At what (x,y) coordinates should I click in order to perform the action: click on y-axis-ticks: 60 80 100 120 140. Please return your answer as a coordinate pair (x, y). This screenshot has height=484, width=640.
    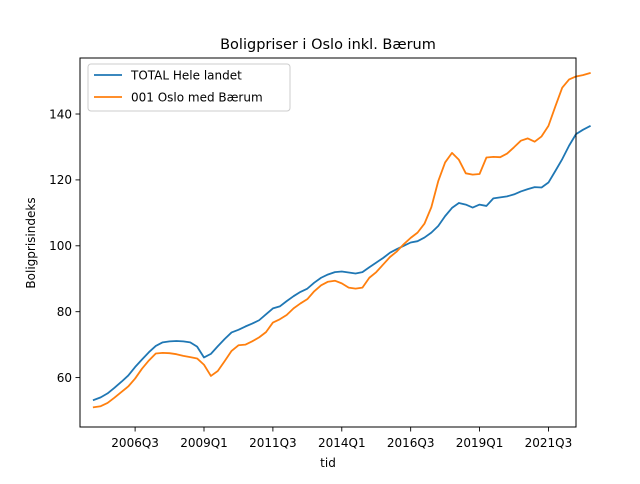
    Looking at the image, I should click on (64, 246).